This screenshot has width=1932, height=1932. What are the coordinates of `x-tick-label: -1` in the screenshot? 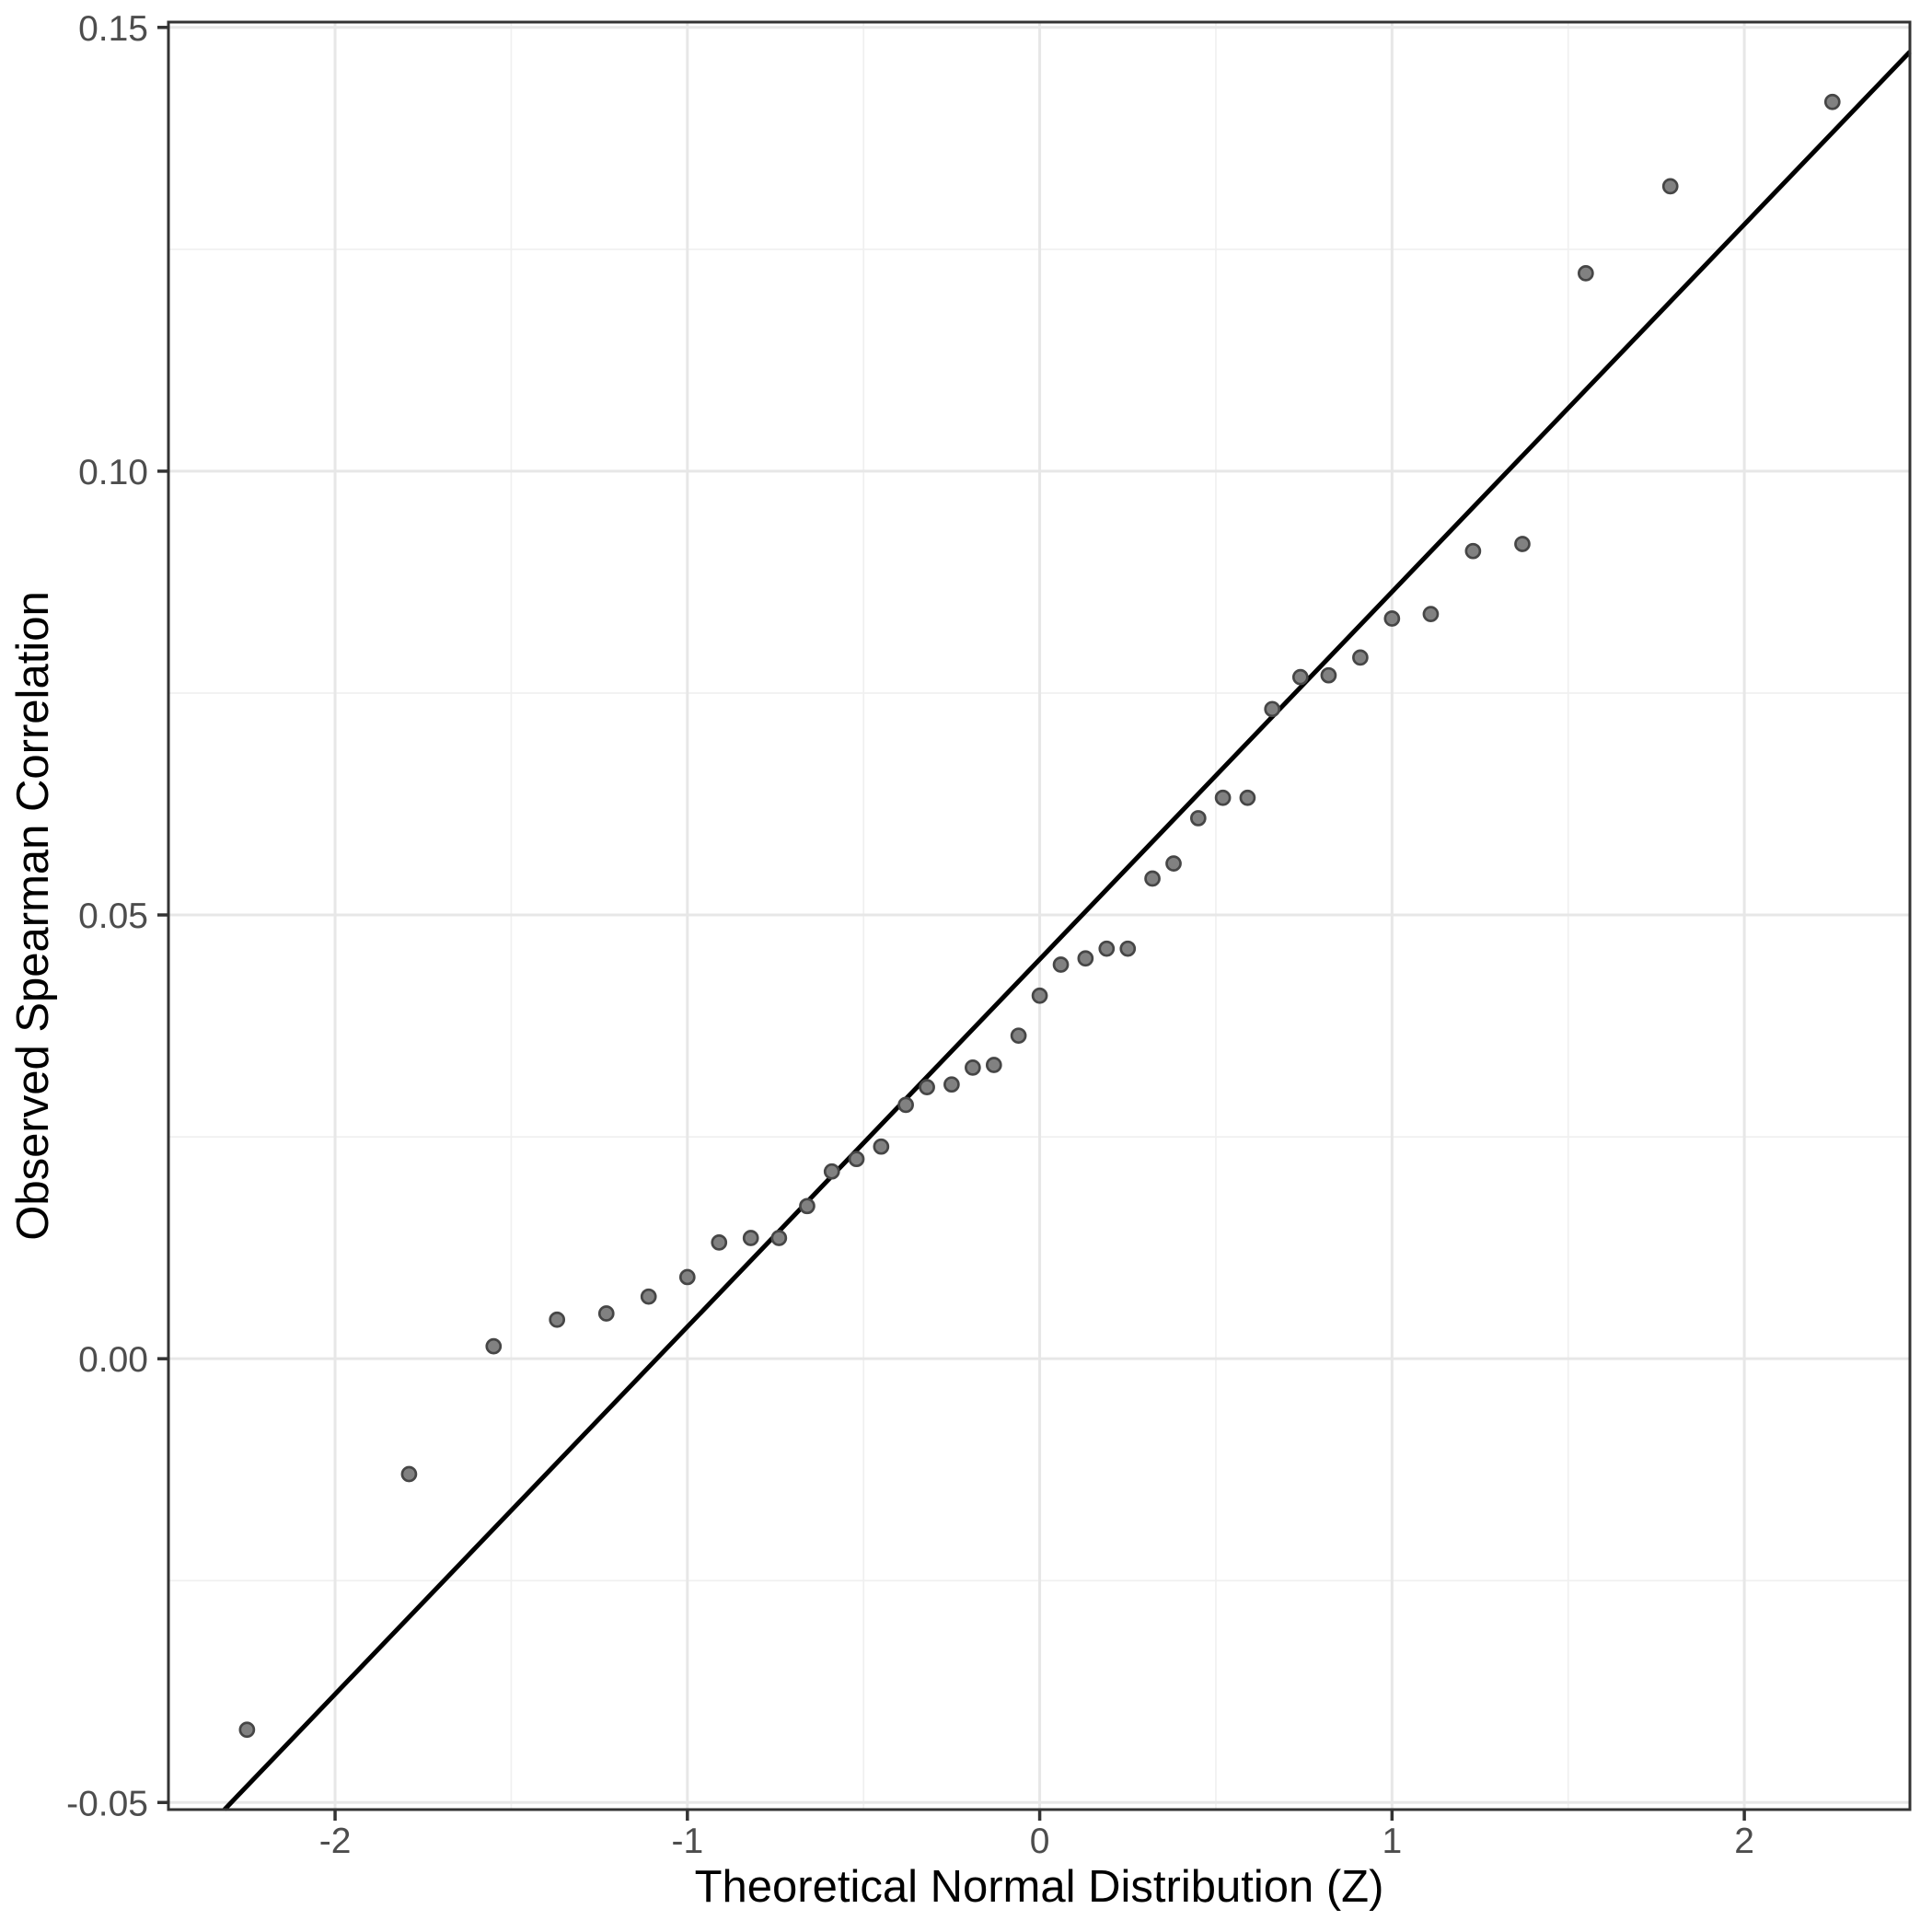 It's located at (687, 1842).